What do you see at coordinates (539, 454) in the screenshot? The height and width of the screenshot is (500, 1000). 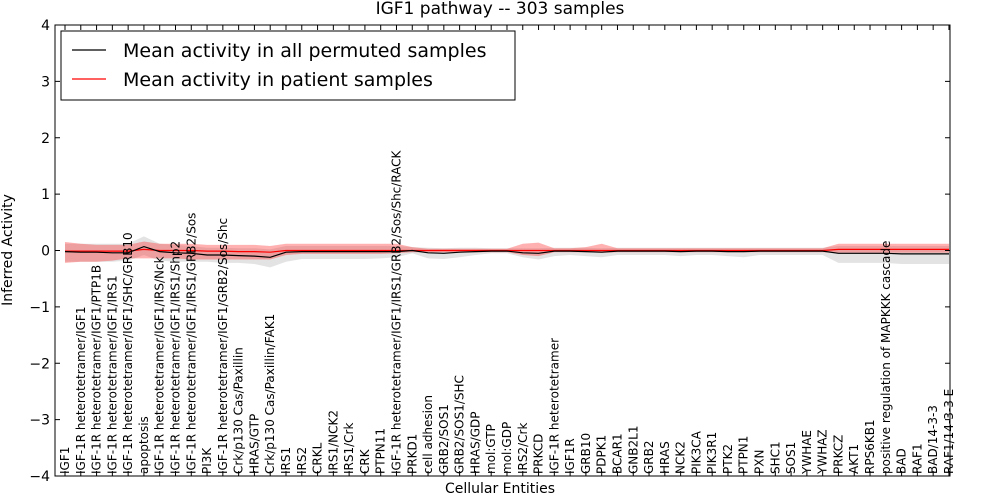 I see `x-tick-label: PRKCD` at bounding box center [539, 454].